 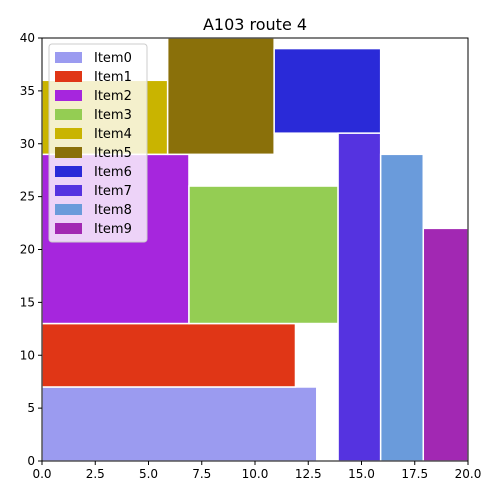 I want to click on y-axis-ticks: 0 5 10 15 20 25 30 35 40, so click(x=31, y=249).